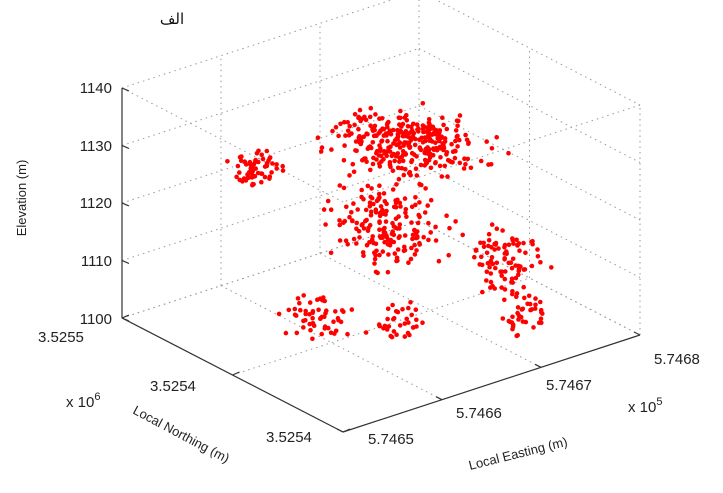 This screenshot has height=493, width=723. Describe the element at coordinates (479, 413) in the screenshot. I see `x-tick-label: 5.7466` at that location.